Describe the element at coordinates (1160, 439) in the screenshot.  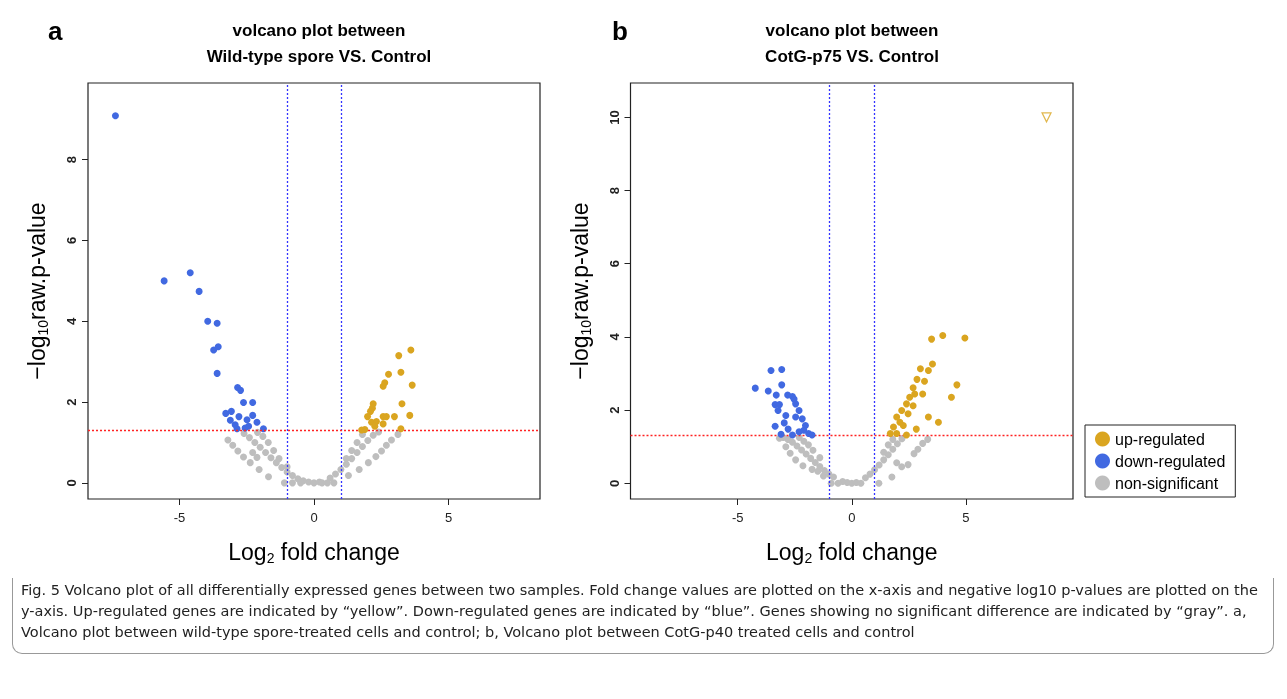
I see `legend-label: up-regulated` at that location.